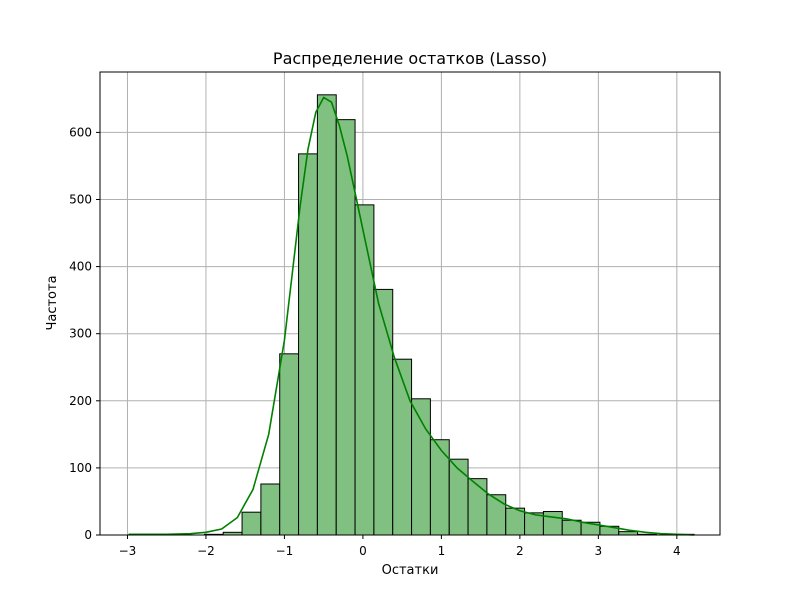  What do you see at coordinates (88, 535) in the screenshot?
I see `y-tick-label: 0` at bounding box center [88, 535].